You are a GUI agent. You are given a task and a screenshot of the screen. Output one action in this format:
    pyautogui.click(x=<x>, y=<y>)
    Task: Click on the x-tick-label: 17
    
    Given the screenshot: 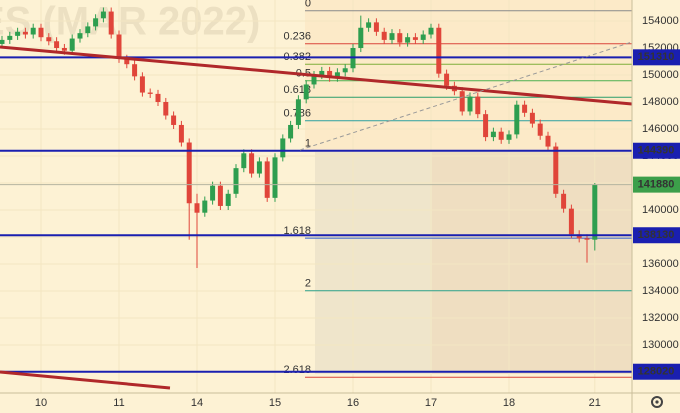 What is the action you would take?
    pyautogui.click(x=431, y=403)
    